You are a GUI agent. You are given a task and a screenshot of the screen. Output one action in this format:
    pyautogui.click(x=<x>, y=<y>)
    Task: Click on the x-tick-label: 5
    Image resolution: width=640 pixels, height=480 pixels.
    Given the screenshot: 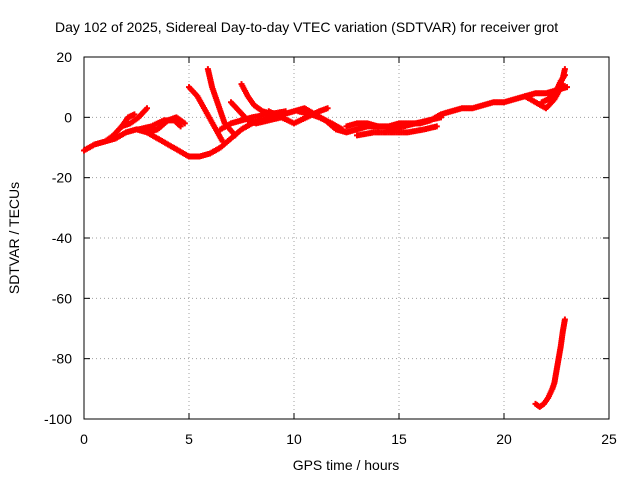 What is the action you would take?
    pyautogui.click(x=189, y=439)
    